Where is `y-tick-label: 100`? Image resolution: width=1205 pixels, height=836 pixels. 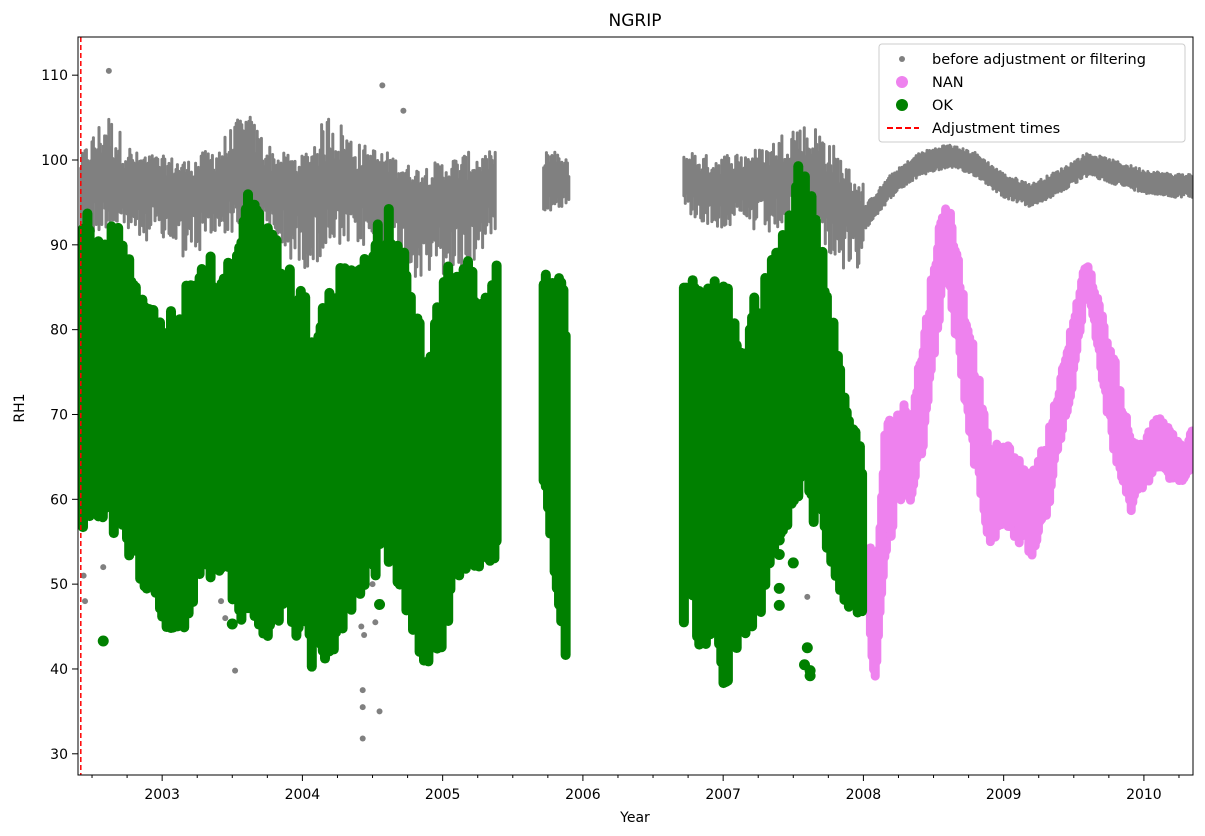 y-tick-label: 100 is located at coordinates (54, 161).